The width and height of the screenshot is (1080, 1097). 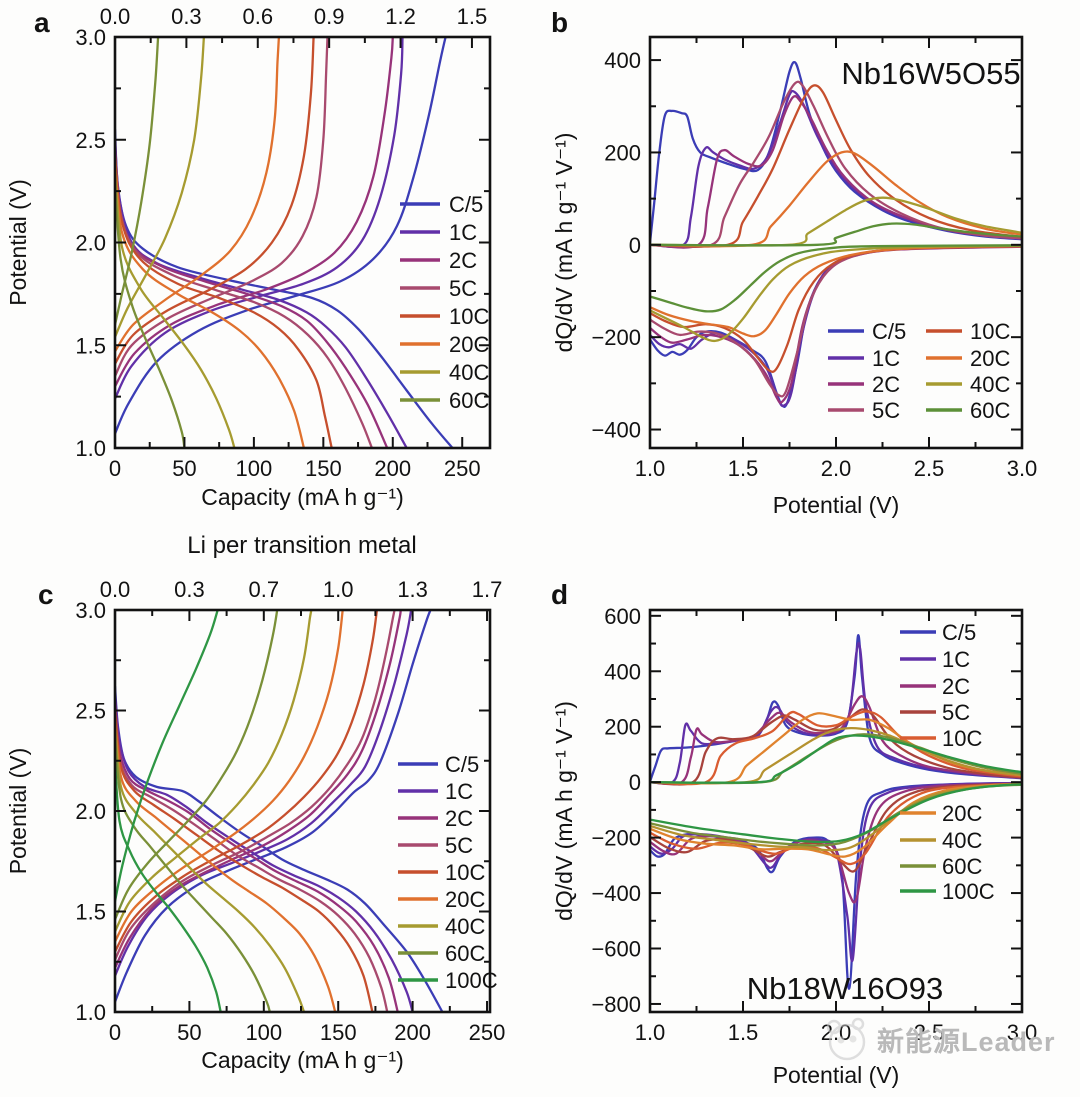 What do you see at coordinates (836, 759) in the screenshot?
I see `series-100c-positive` at bounding box center [836, 759].